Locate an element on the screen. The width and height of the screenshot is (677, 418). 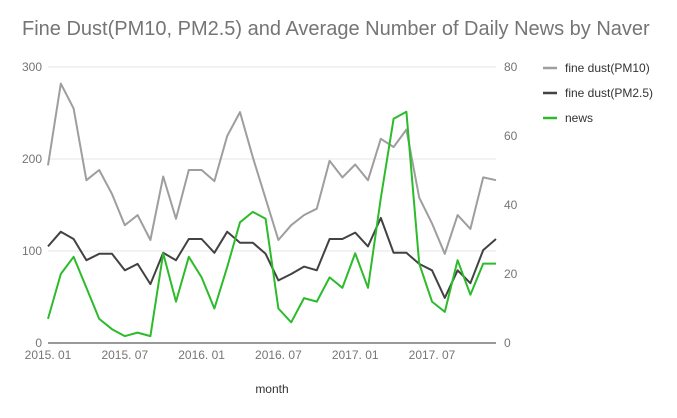
x-tick-label: 2016. 01 is located at coordinates (201, 355).